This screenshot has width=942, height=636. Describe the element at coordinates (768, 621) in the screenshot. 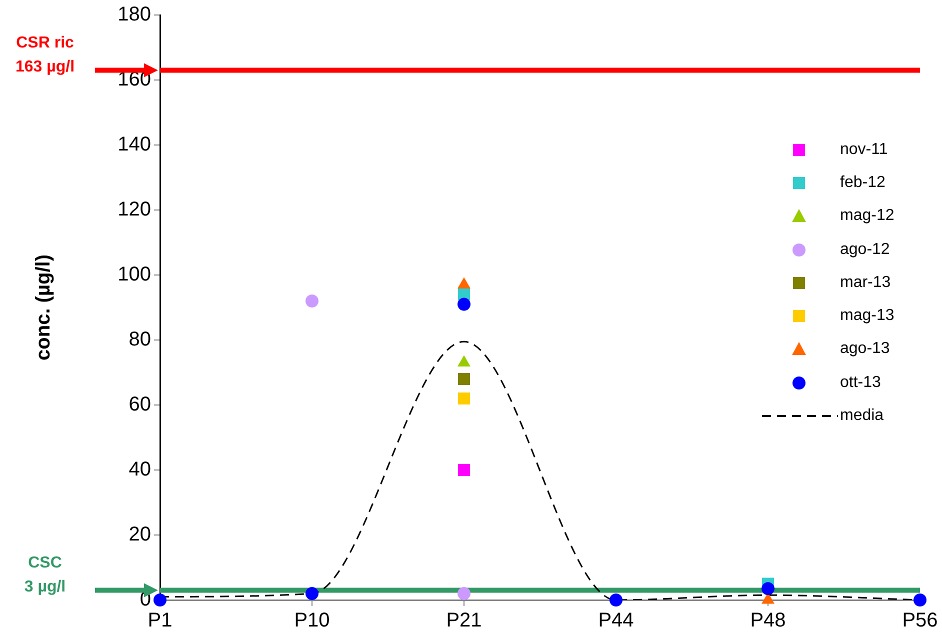

I see `x-tick-label: P48` at that location.